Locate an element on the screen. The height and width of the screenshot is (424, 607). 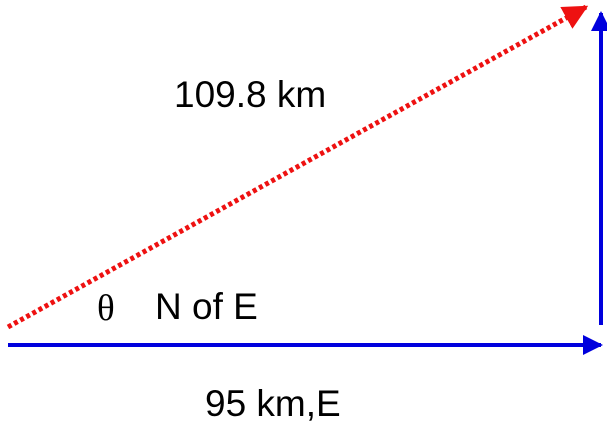
angle-theta-symbol: θ is located at coordinates (106, 308).